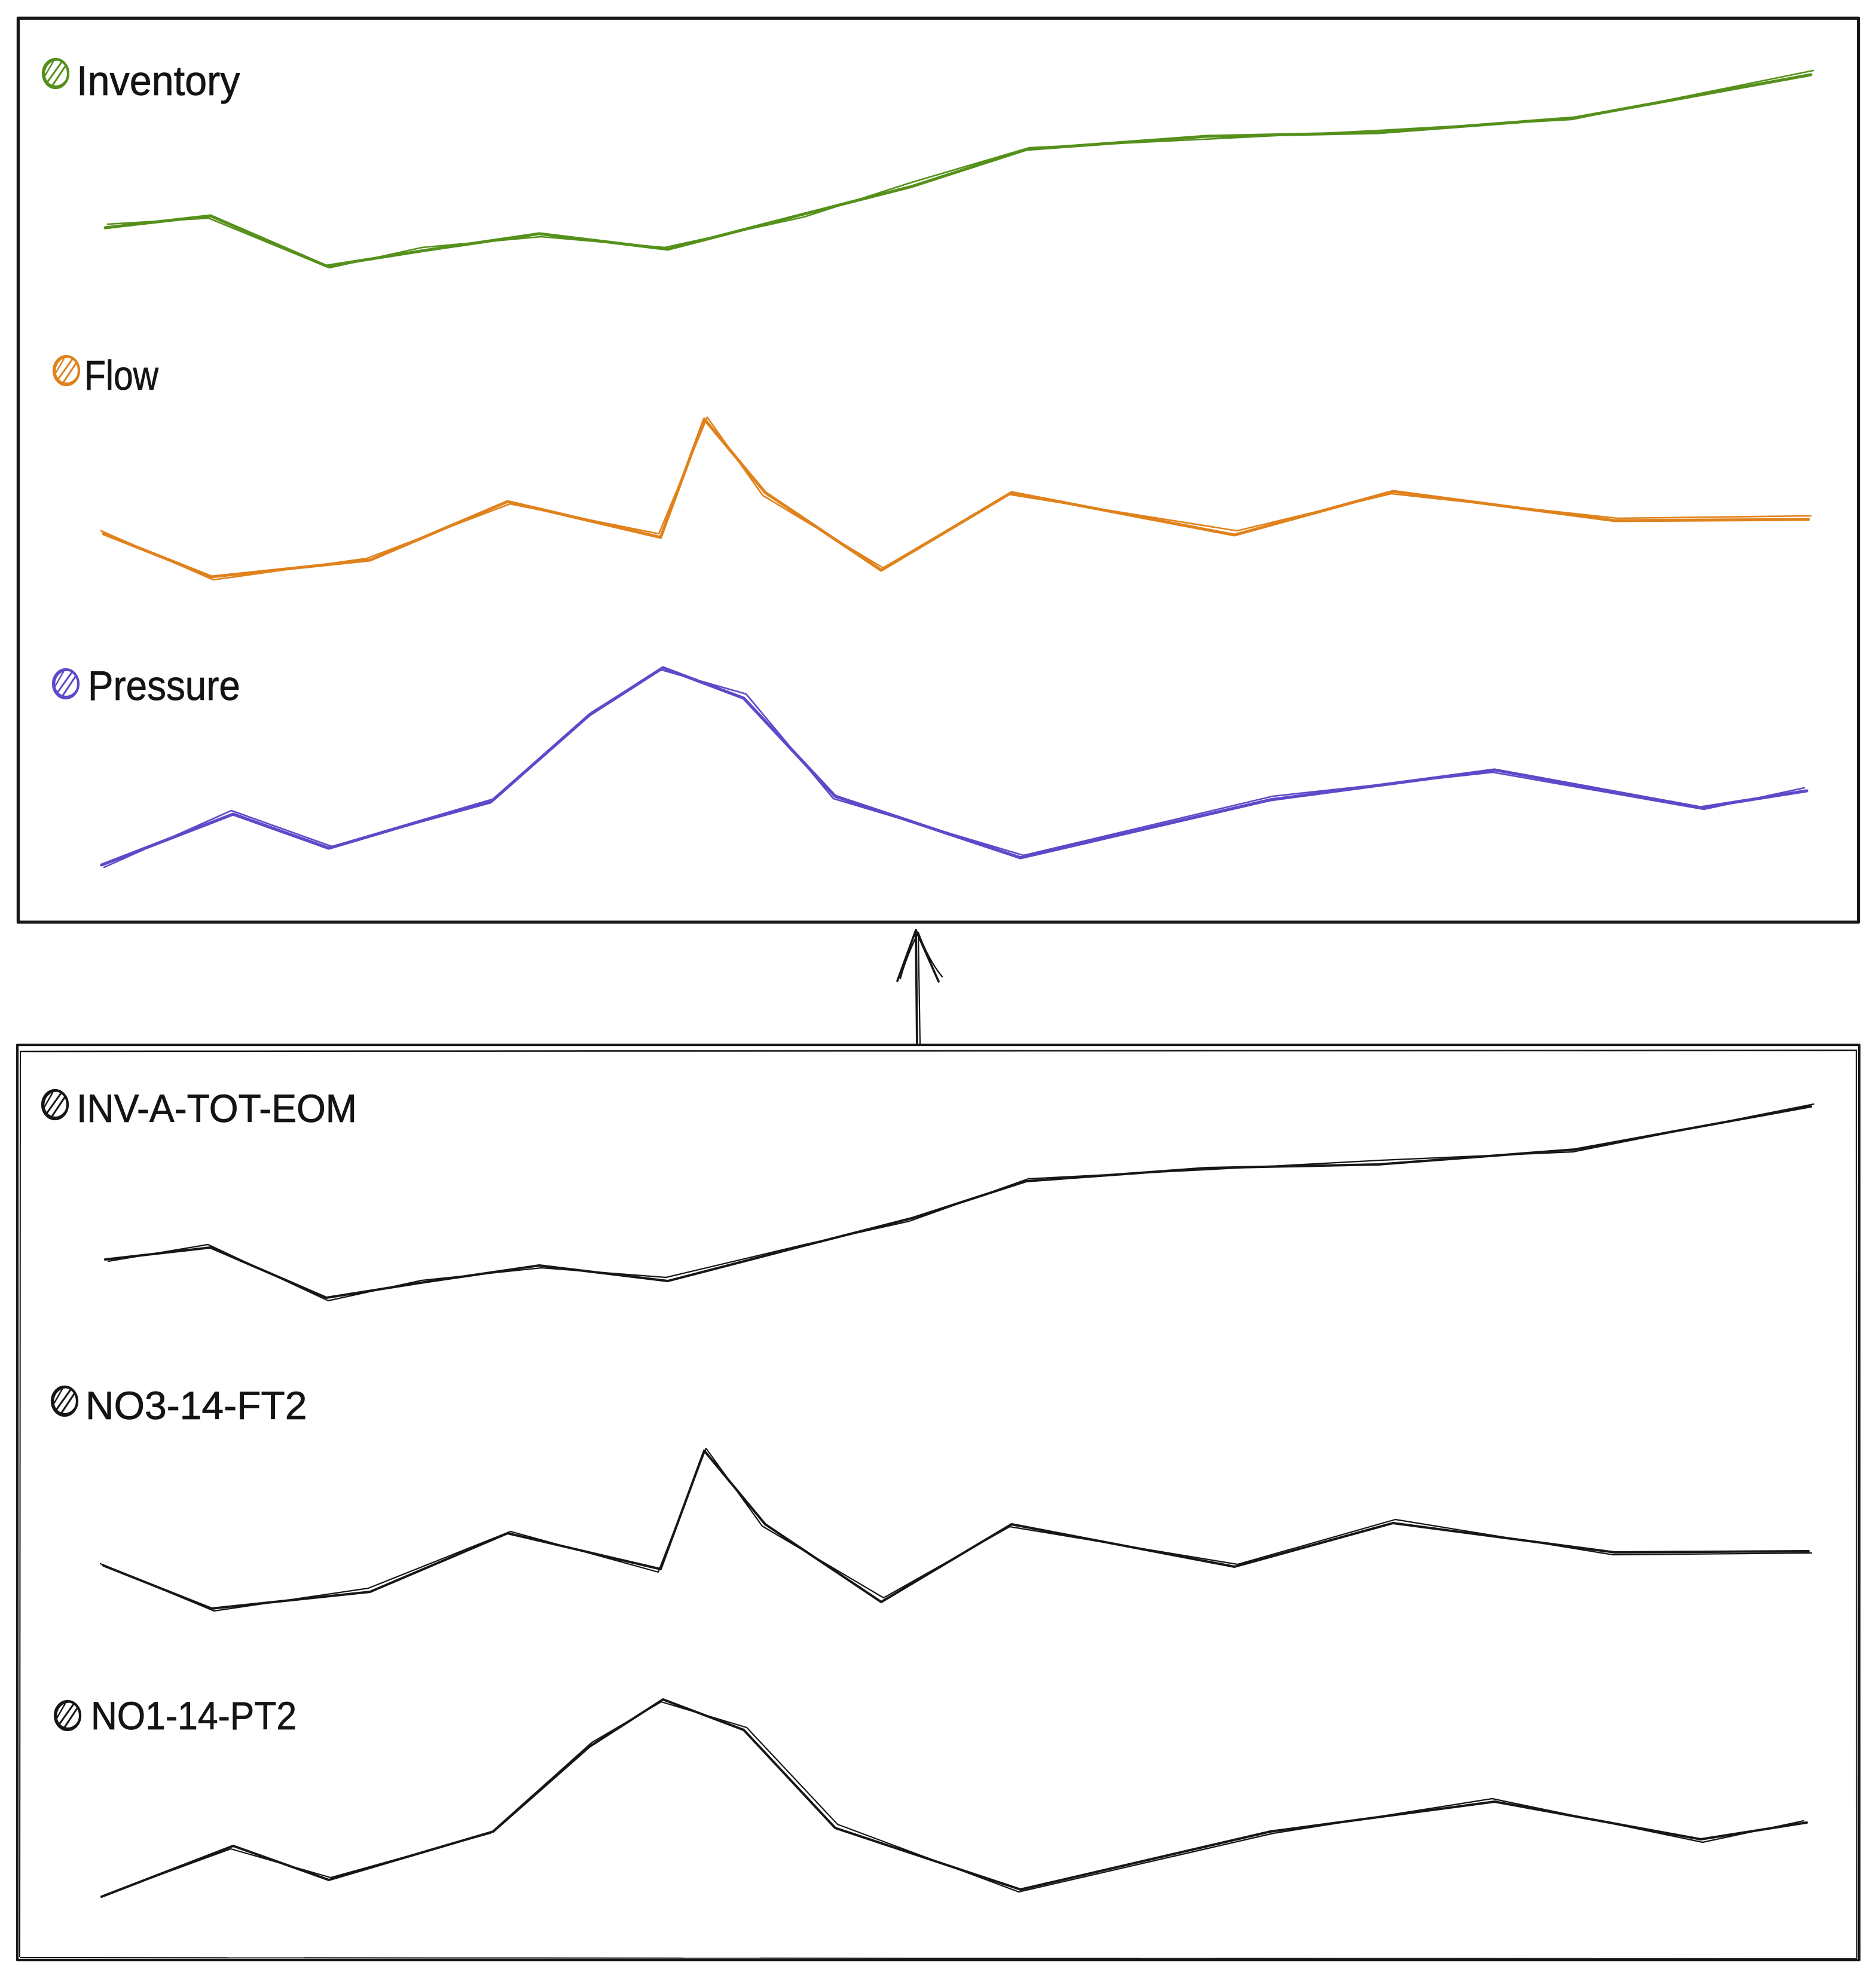 This screenshot has height=1972, width=1876. Describe the element at coordinates (158, 80) in the screenshot. I see `svg-text: Inventory` at that location.